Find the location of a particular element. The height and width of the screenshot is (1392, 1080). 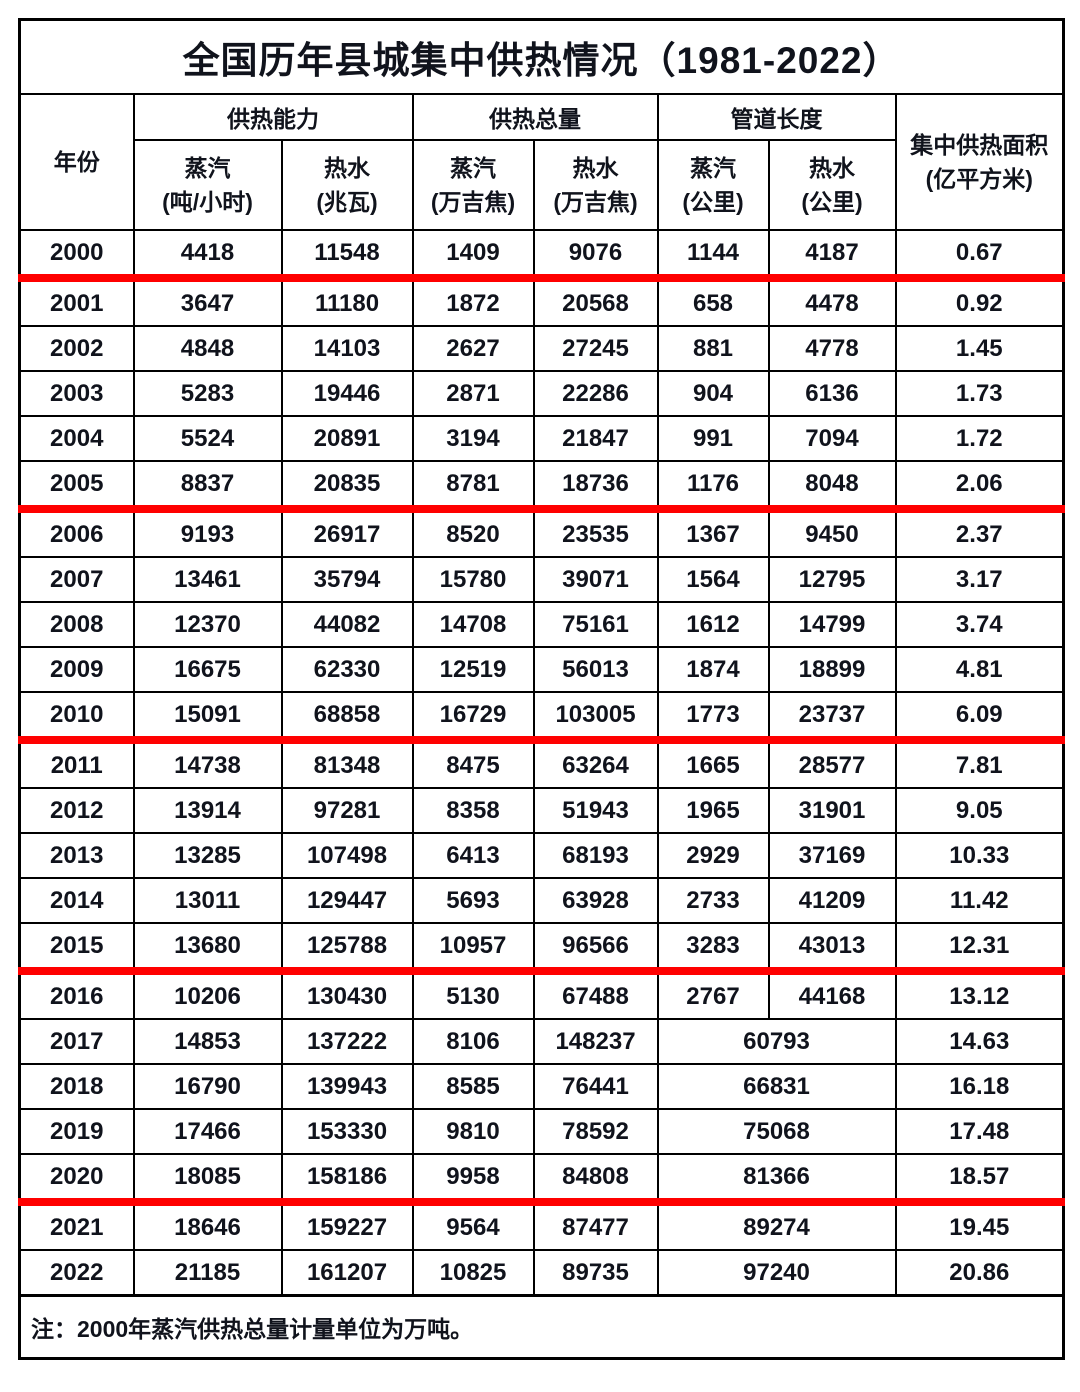

value-cell: 37169 is located at coordinates (832, 855).